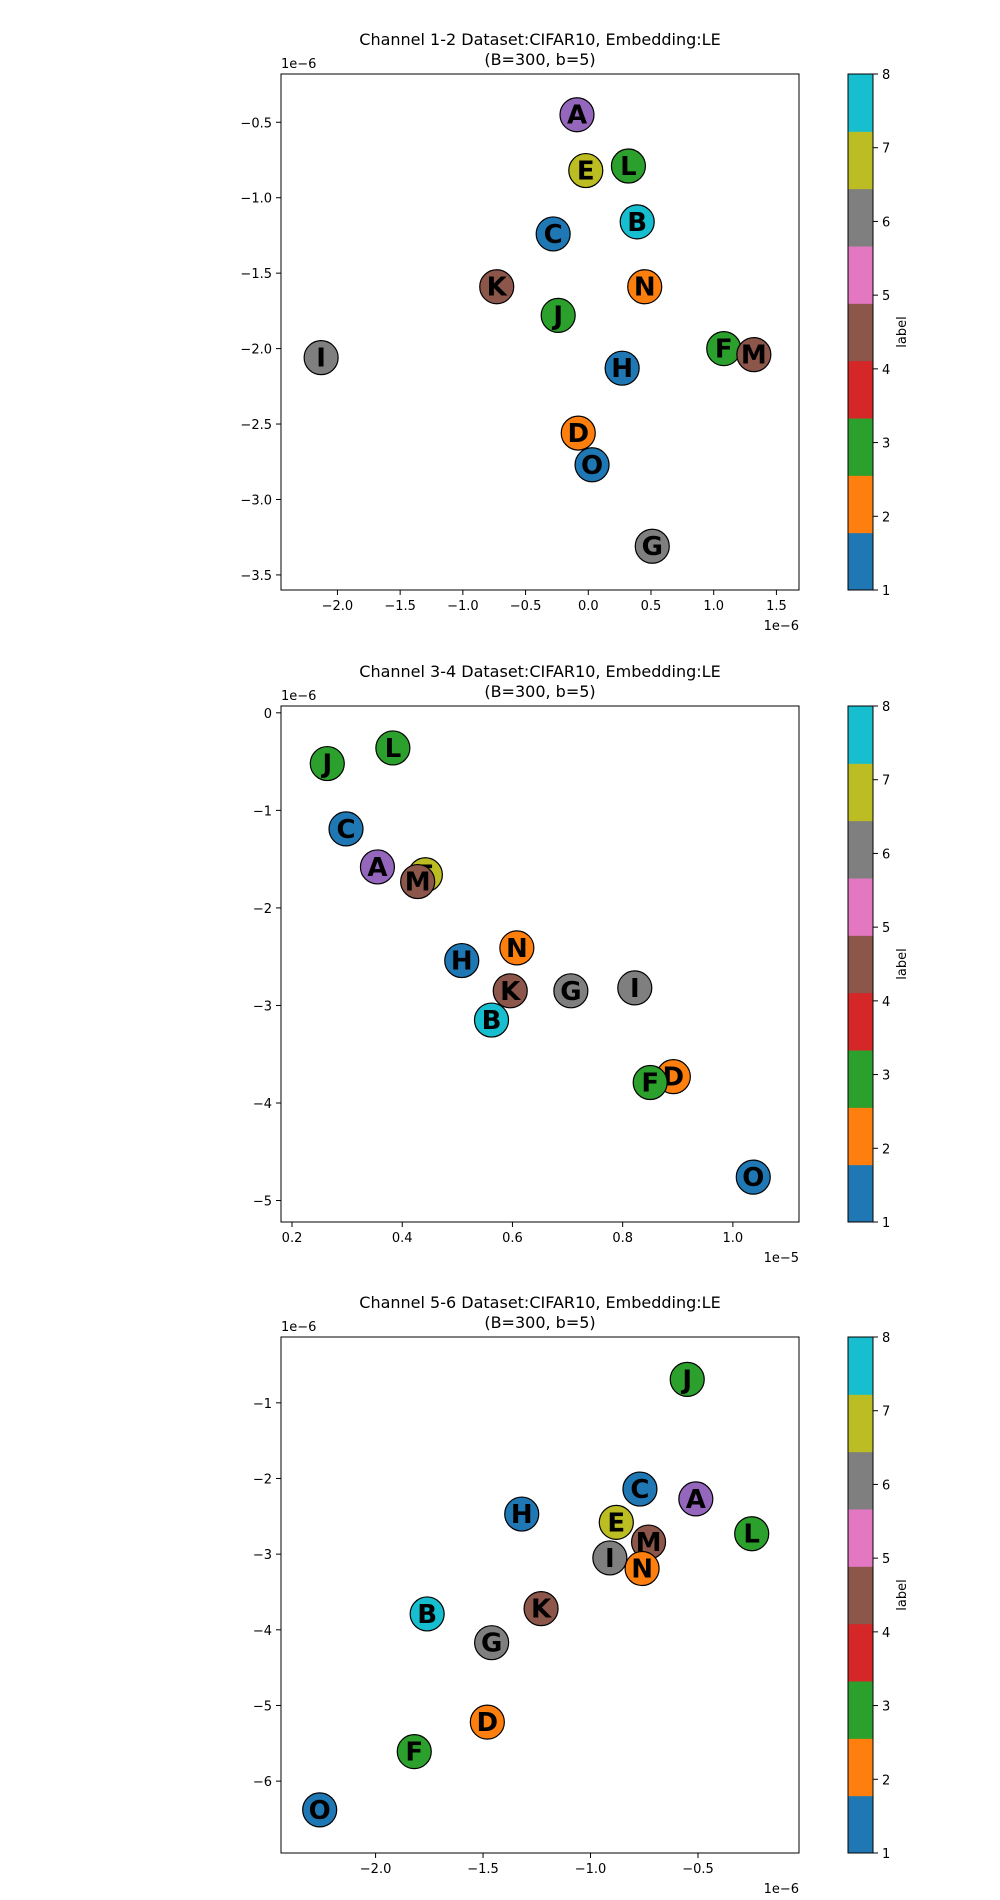 Image resolution: width=1000 pixels, height=1900 pixels. I want to click on point-label: L, so click(393, 749).